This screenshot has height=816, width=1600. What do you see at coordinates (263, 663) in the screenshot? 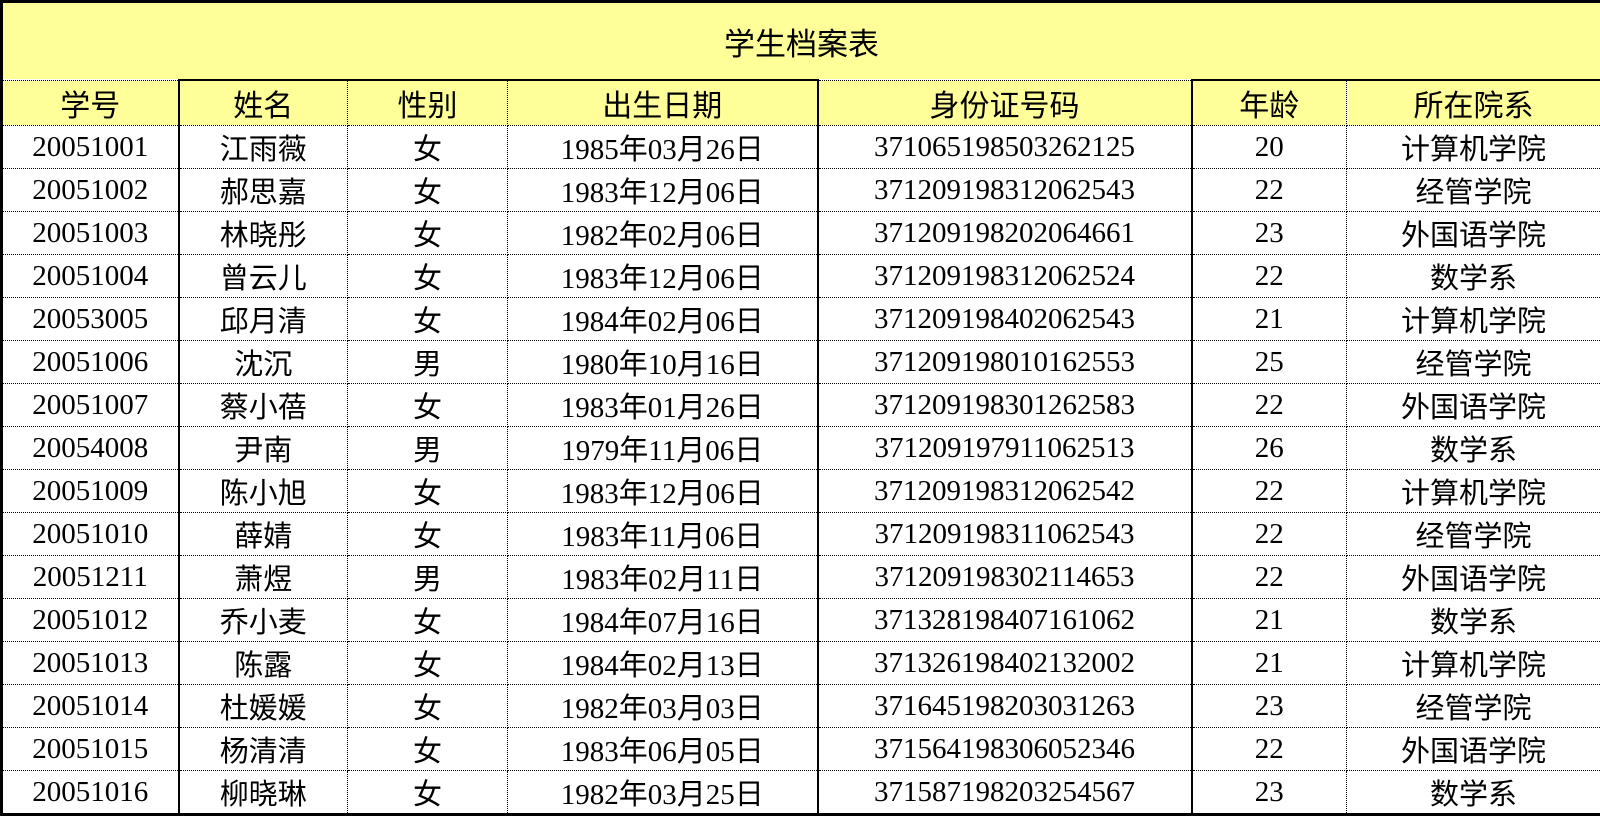
I see `cell-name: 陈露` at bounding box center [263, 663].